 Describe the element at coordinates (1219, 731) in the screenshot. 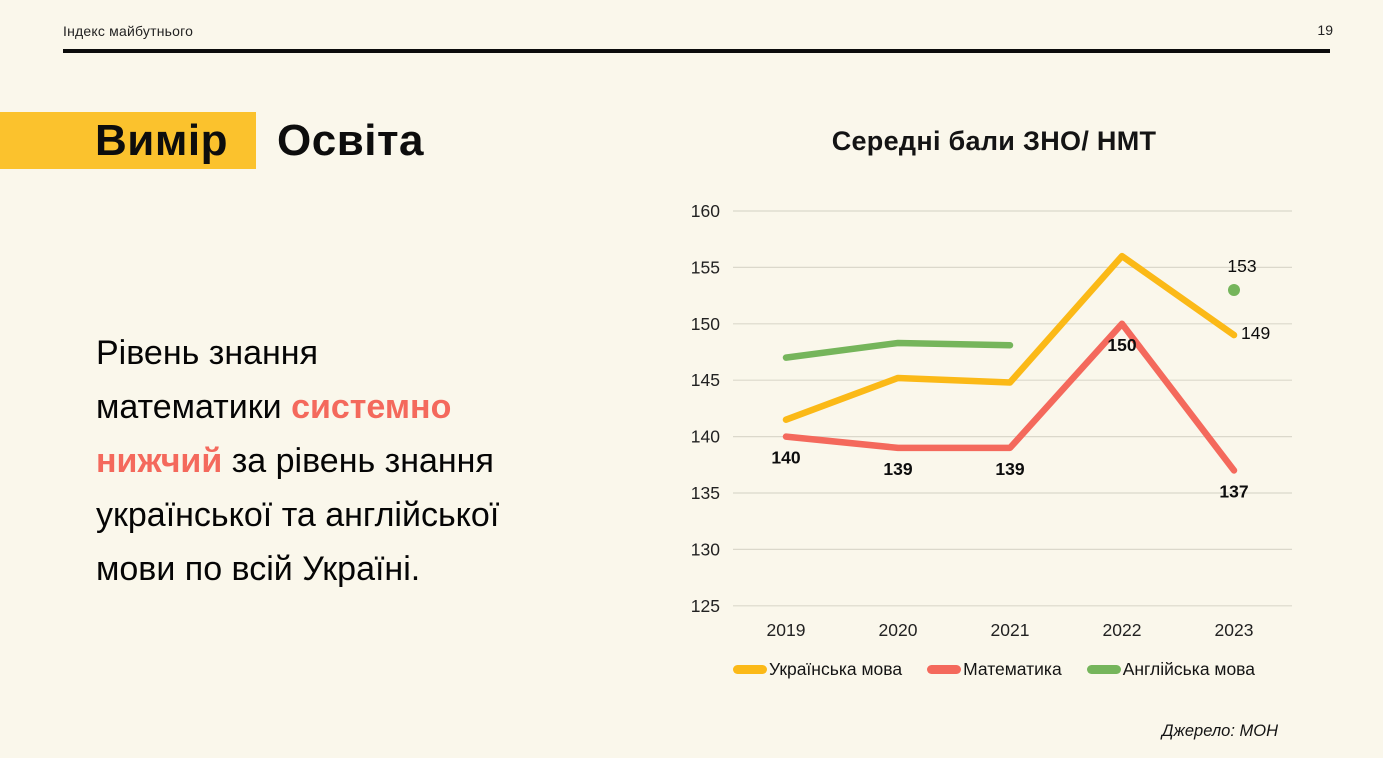

I see `source-note: Джерело: МОН` at that location.